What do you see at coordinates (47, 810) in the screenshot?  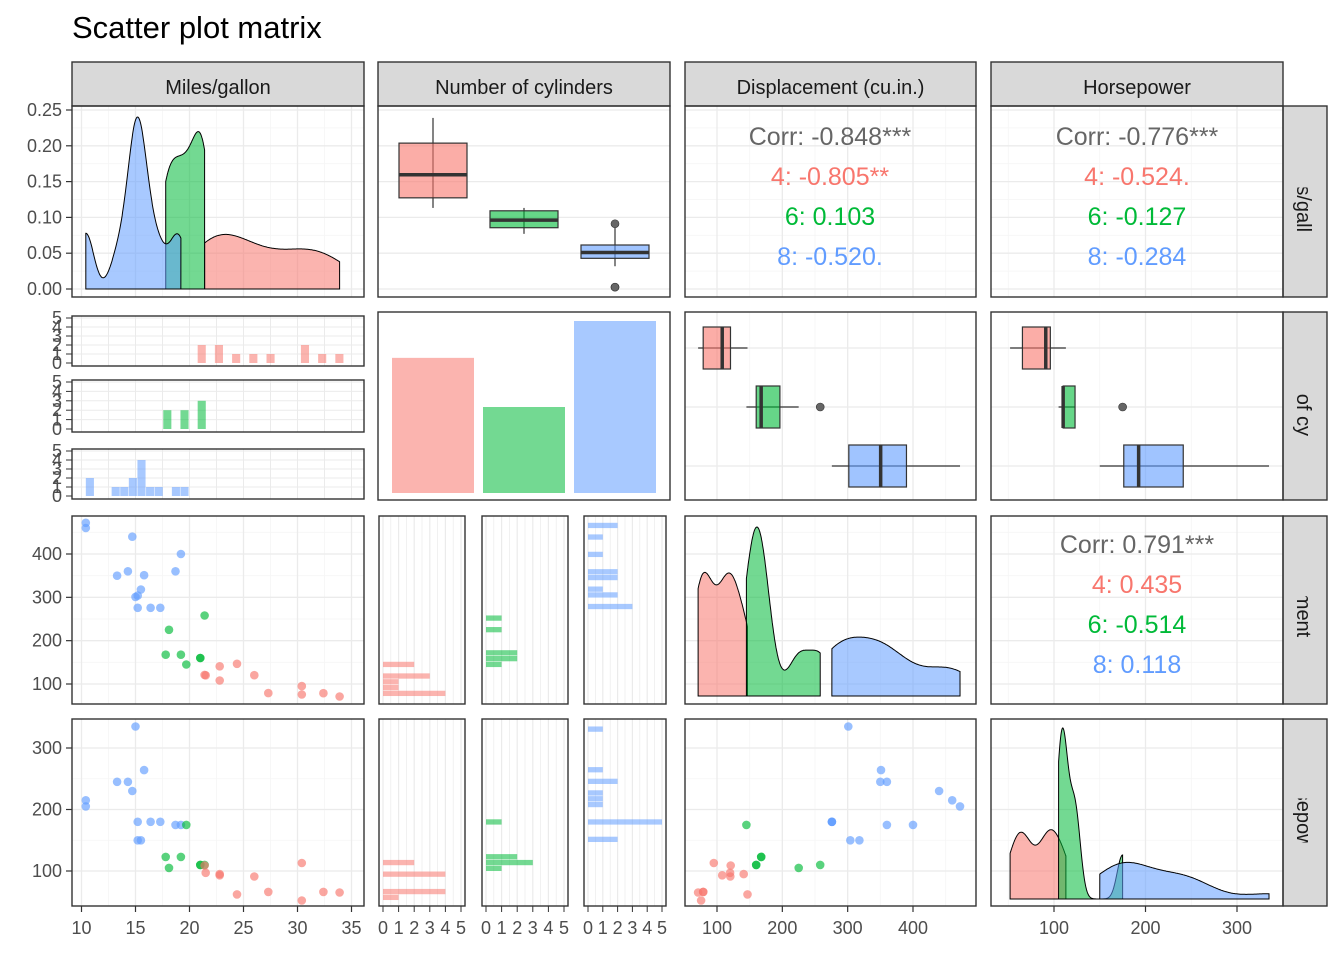 I see `y-axis-hp-label-1: 200` at bounding box center [47, 810].